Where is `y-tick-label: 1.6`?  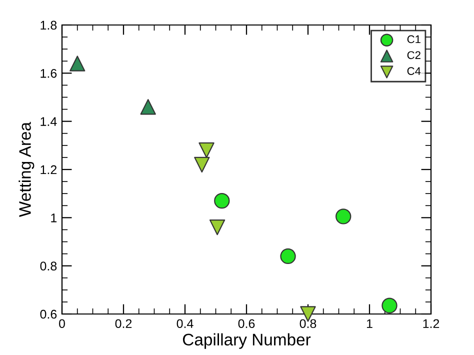
y-tick-label: 1.6 is located at coordinates (48, 73).